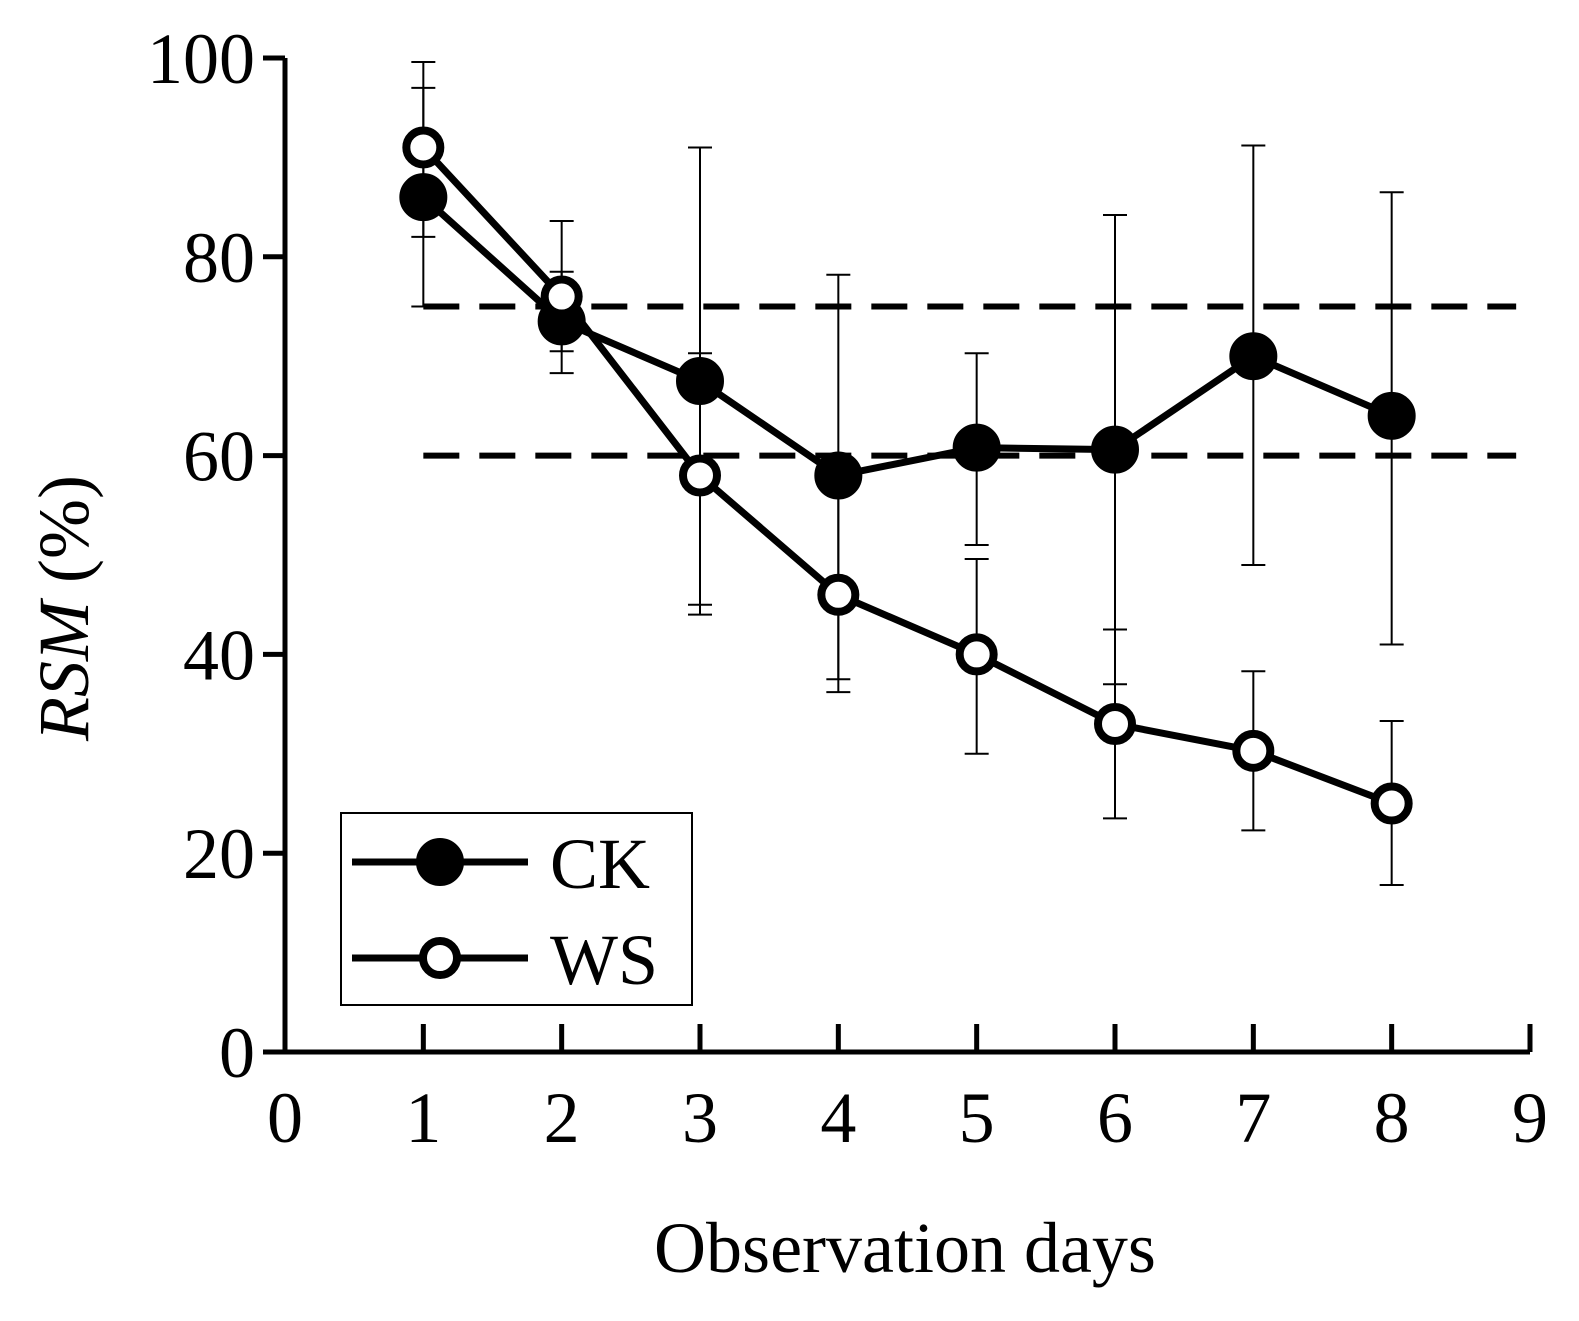  I want to click on reference-lines, so click(970, 381).